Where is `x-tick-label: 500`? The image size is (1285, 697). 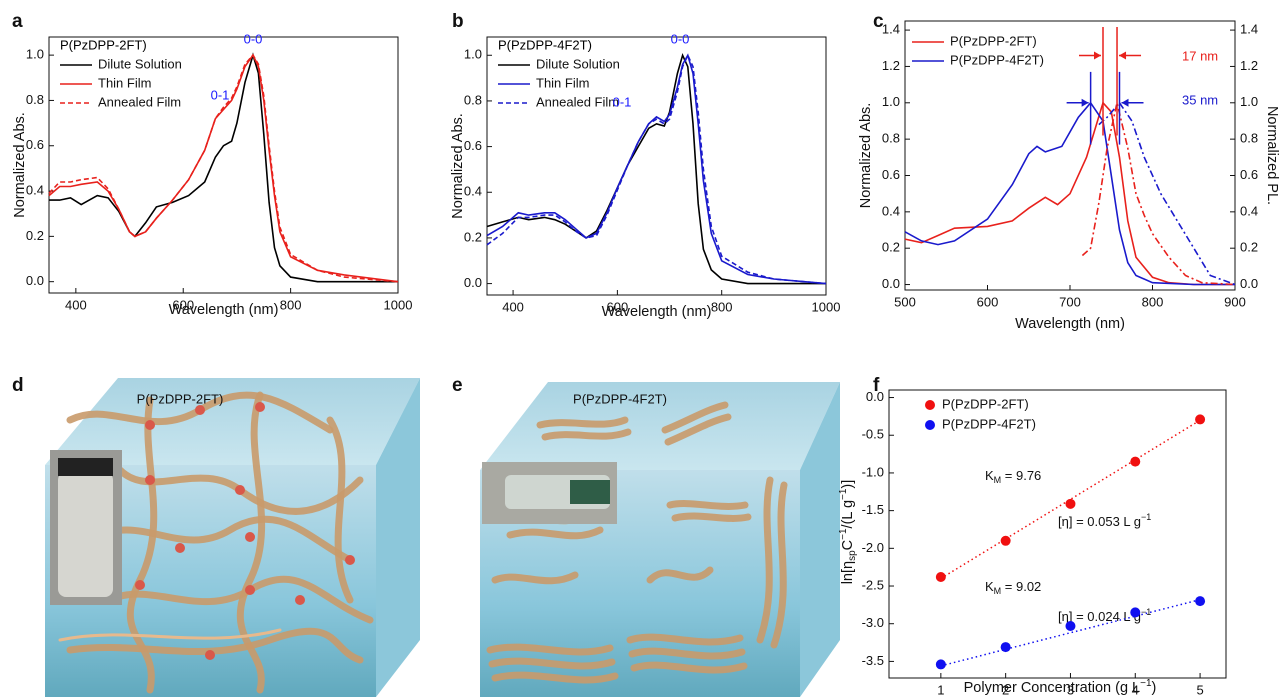 x-tick-label: 500 is located at coordinates (905, 301).